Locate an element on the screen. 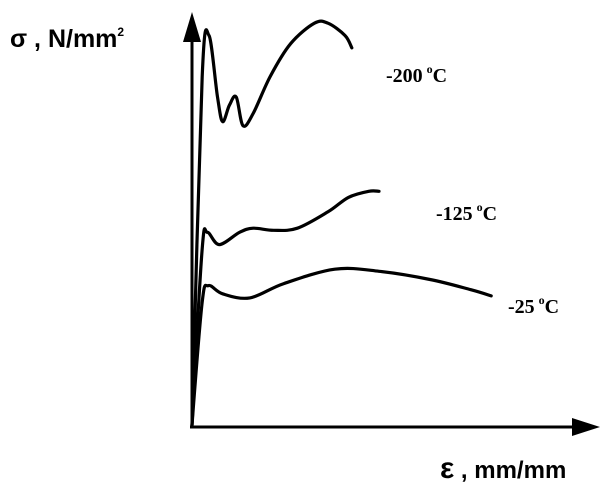 The height and width of the screenshot is (491, 610). y-axis-arrow is located at coordinates (192, 27).